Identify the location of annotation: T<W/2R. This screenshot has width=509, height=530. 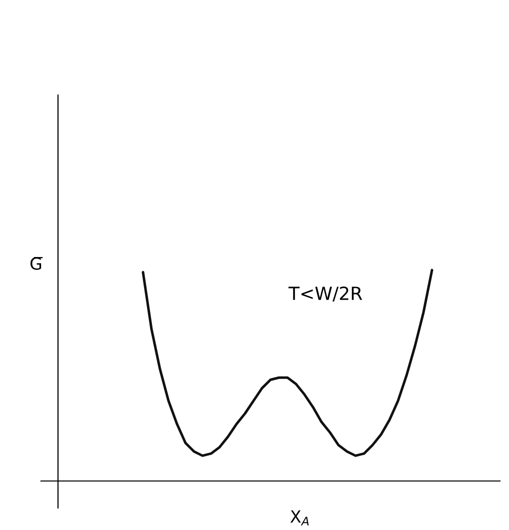
(325, 294).